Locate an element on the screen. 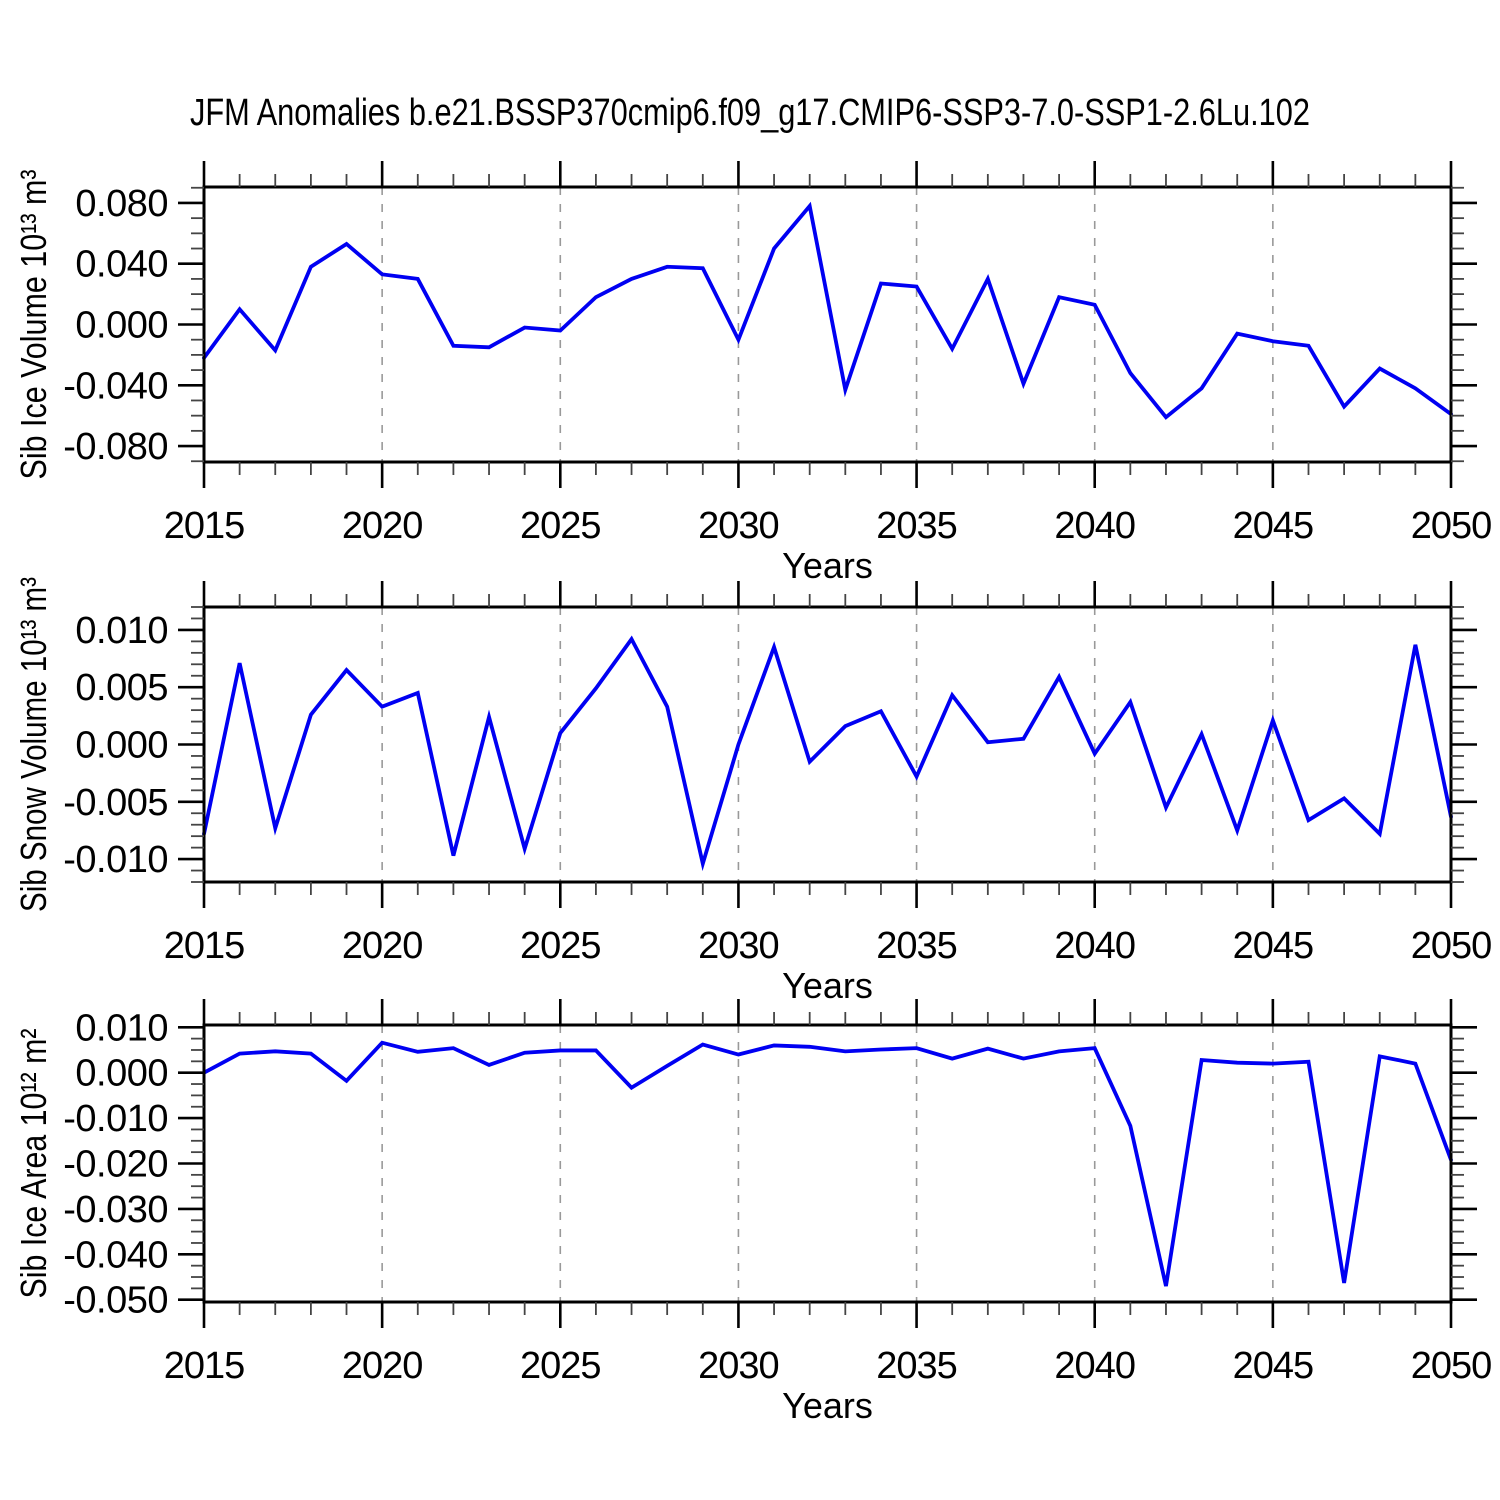 The height and width of the screenshot is (1500, 1500). y-axis-title: Sib Snow Volume 10¹³ m³ is located at coordinates (33, 744).